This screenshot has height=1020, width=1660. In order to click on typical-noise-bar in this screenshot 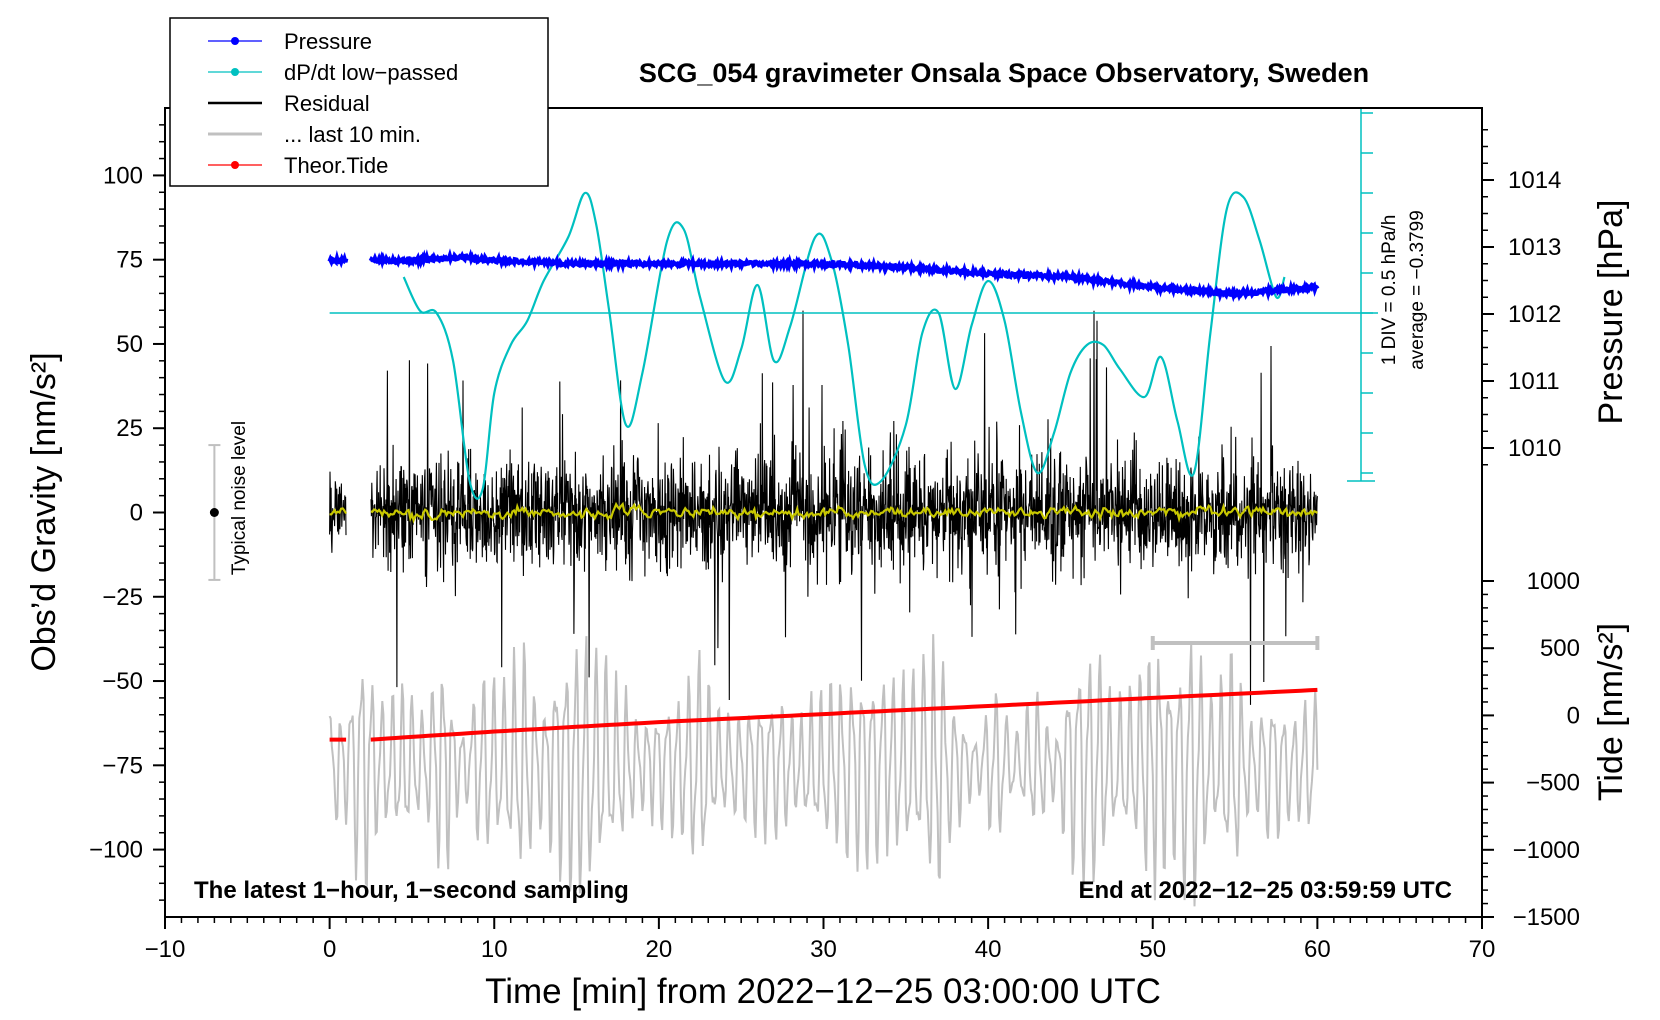, I will do `click(214, 512)`.